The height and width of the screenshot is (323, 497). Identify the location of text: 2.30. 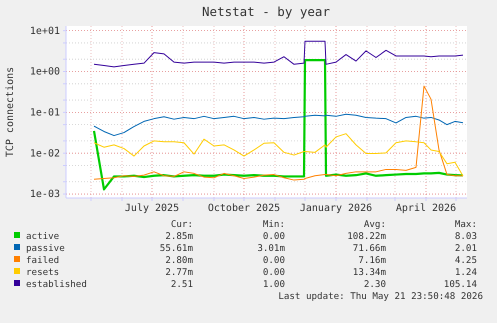
(375, 284).